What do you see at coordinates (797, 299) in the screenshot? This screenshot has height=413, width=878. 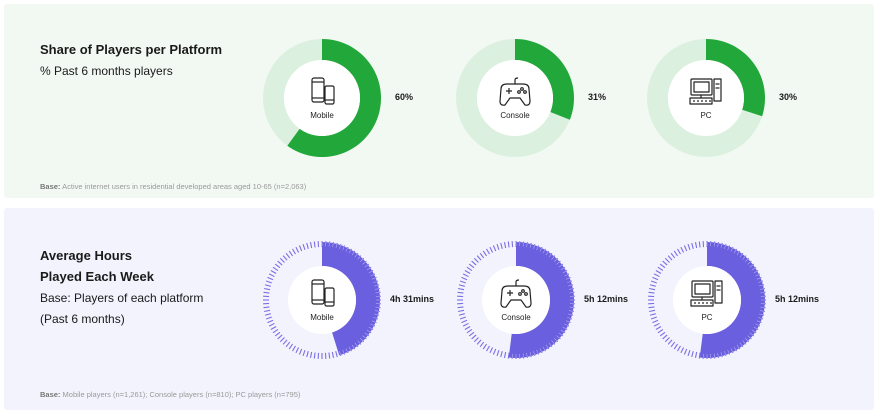 I see `value-label-pc: 5h 12mins` at bounding box center [797, 299].